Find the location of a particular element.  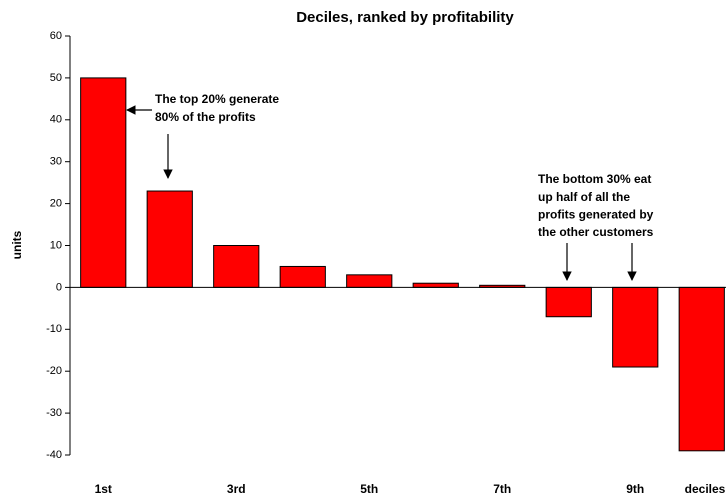

chart-title: Deciles, ranked by profitability is located at coordinates (405, 17).